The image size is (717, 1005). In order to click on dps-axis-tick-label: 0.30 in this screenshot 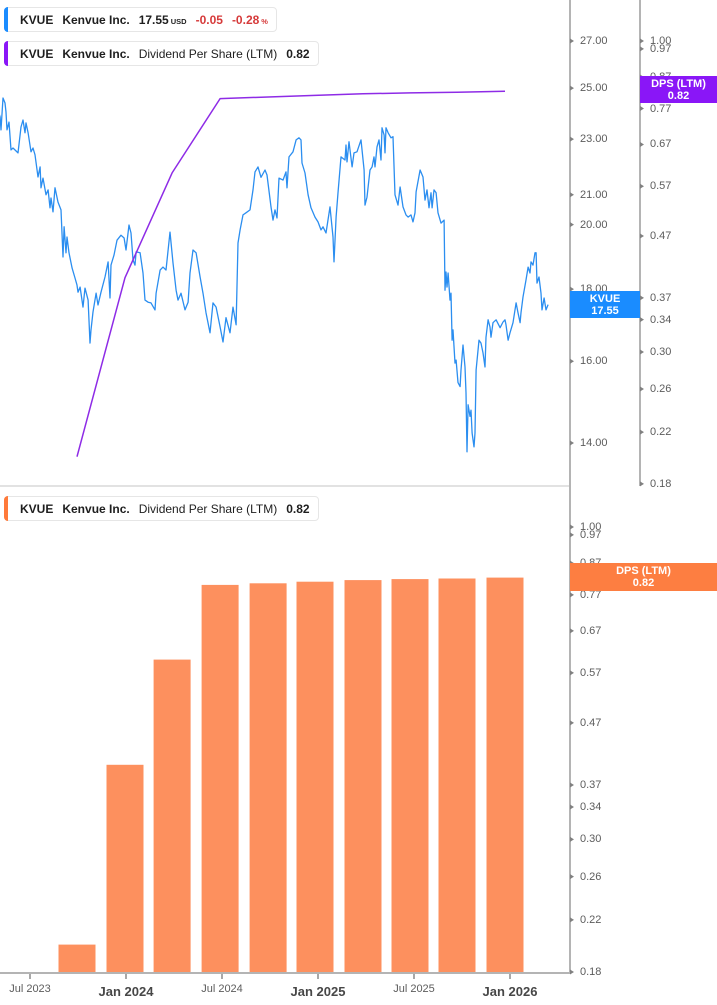, I will do `click(661, 351)`.